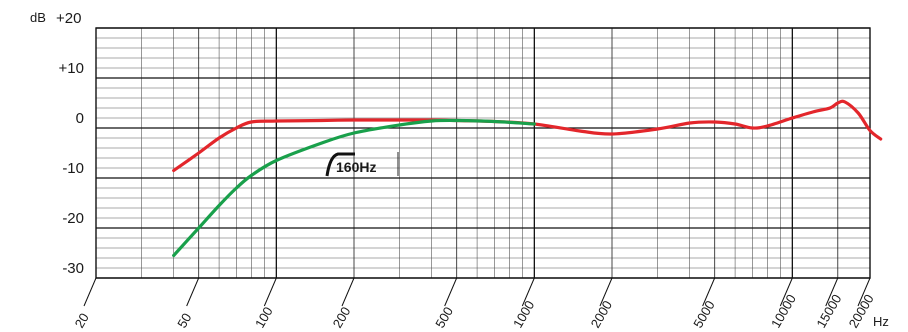 The height and width of the screenshot is (332, 908). What do you see at coordinates (783, 311) in the screenshot?
I see `x-tick-label: 10000` at bounding box center [783, 311].